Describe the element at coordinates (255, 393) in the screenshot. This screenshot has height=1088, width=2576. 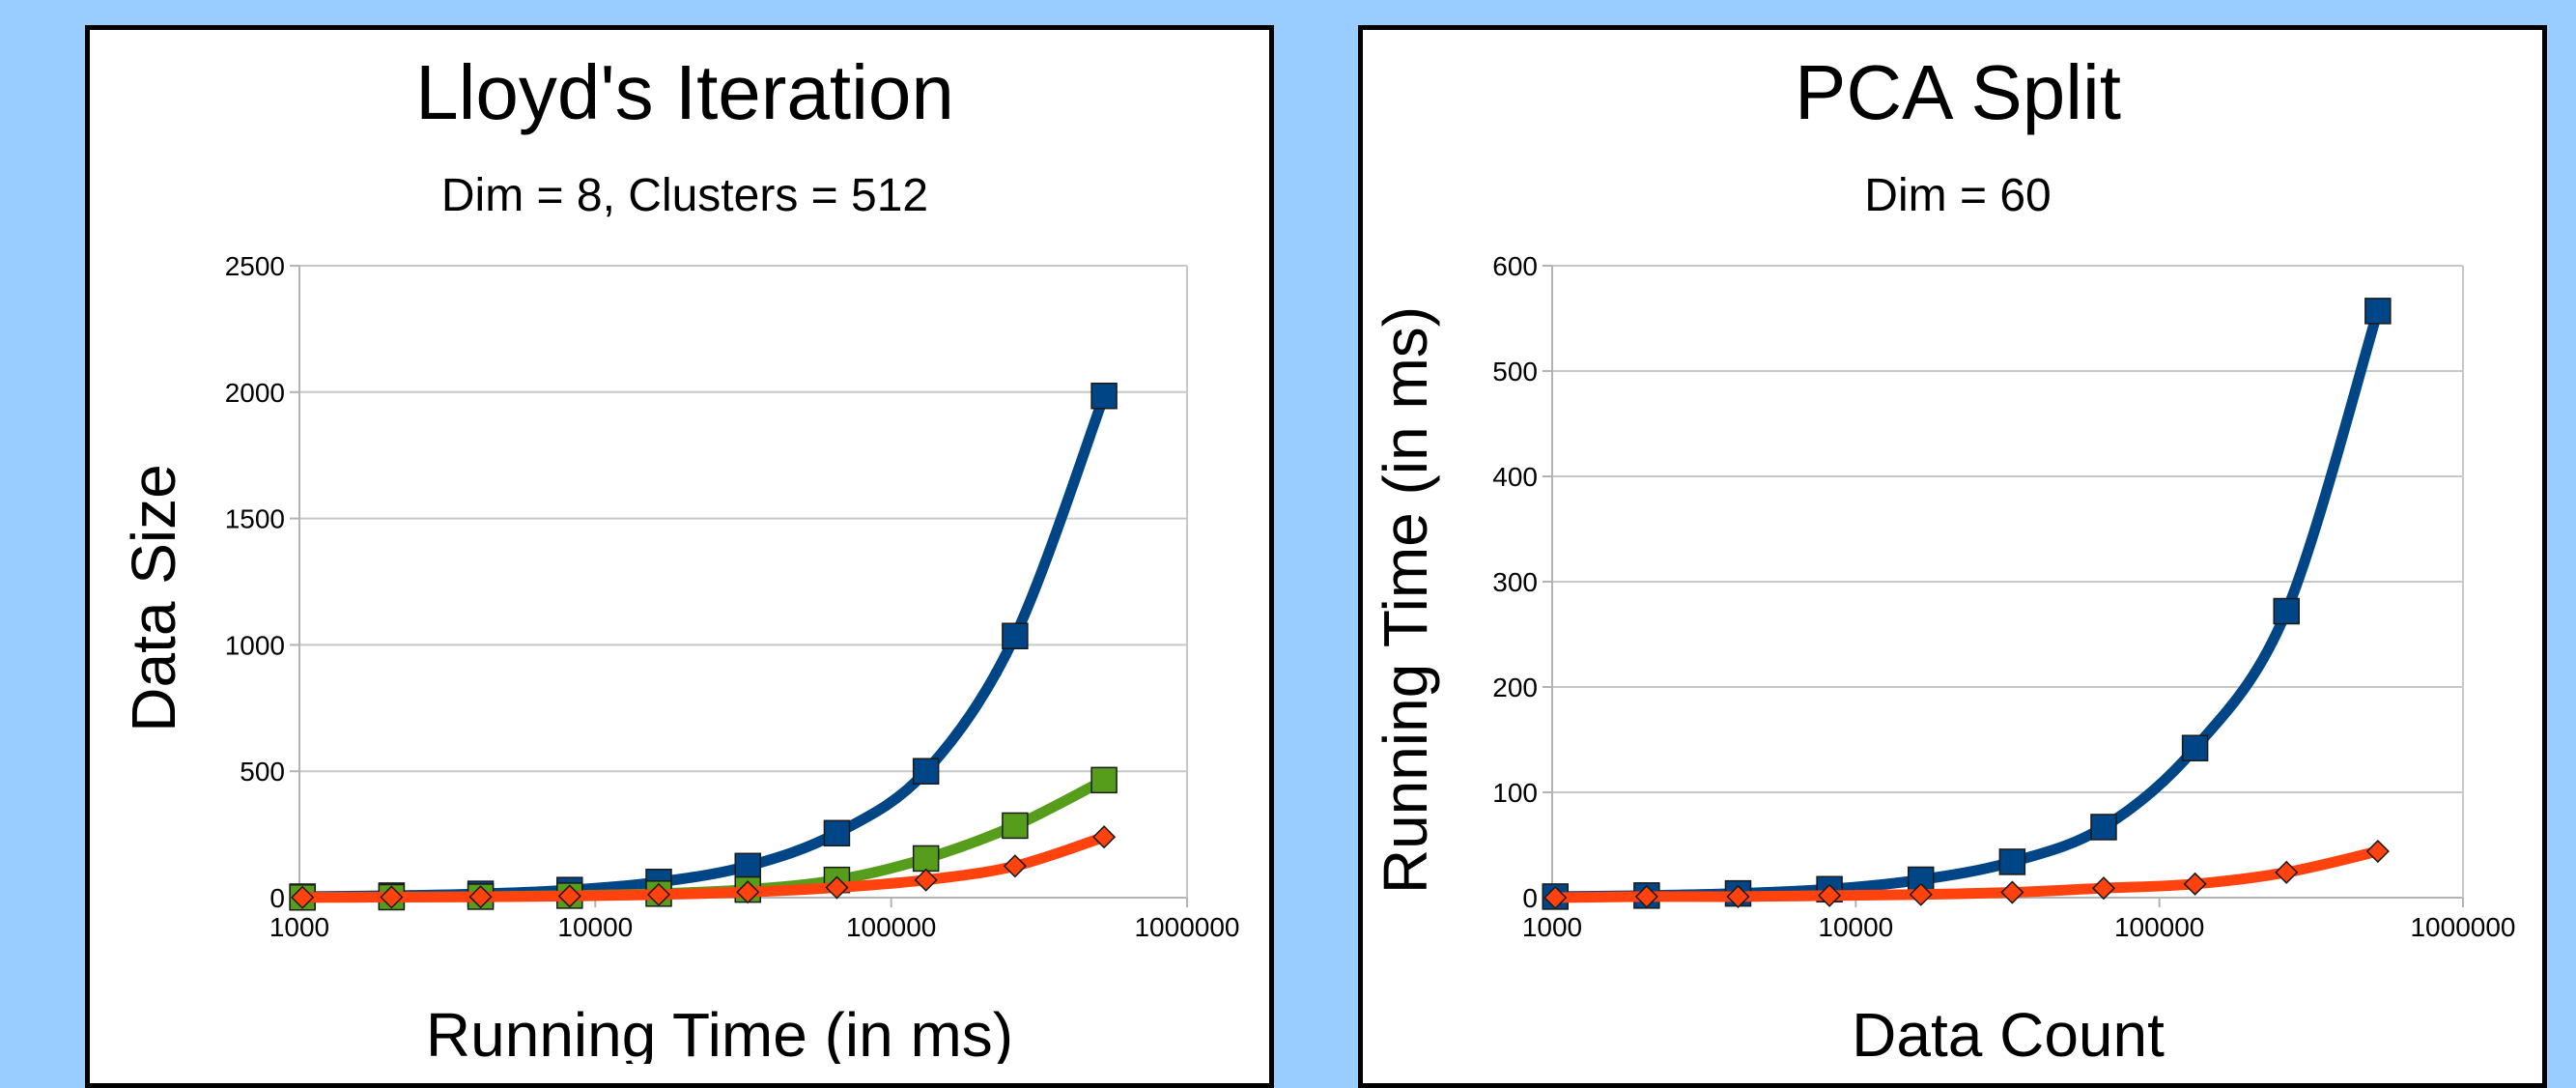
I see `y-tick-label: 2000` at that location.